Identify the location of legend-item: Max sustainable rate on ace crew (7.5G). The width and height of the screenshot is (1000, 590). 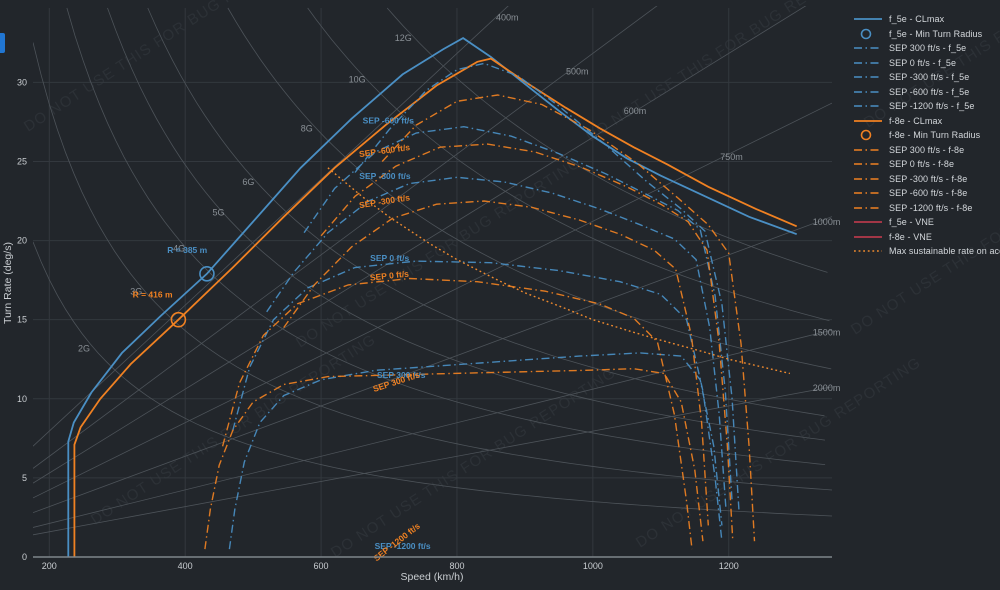
(926, 251).